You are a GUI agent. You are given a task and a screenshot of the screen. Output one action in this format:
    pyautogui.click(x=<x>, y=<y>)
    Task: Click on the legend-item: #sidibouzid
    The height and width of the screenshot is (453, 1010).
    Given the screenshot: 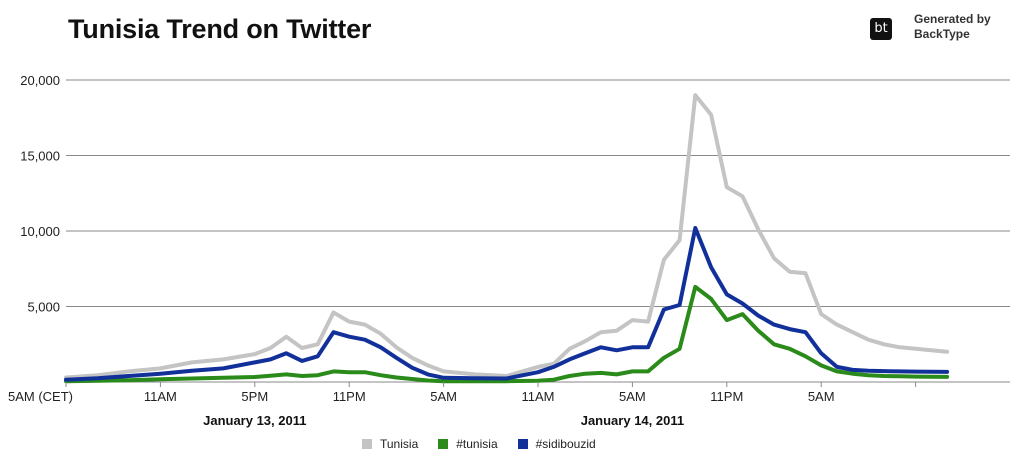 What is the action you would take?
    pyautogui.click(x=556, y=444)
    